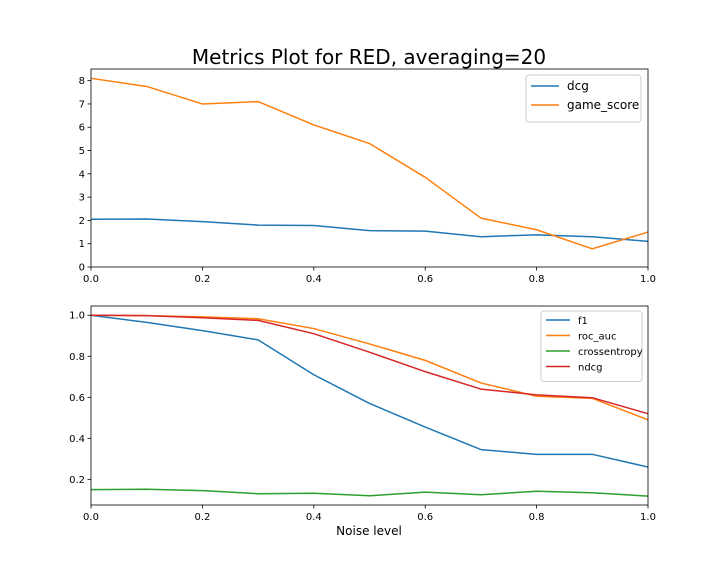 The image size is (720, 576). I want to click on series-line-crossentropy, so click(369, 492).